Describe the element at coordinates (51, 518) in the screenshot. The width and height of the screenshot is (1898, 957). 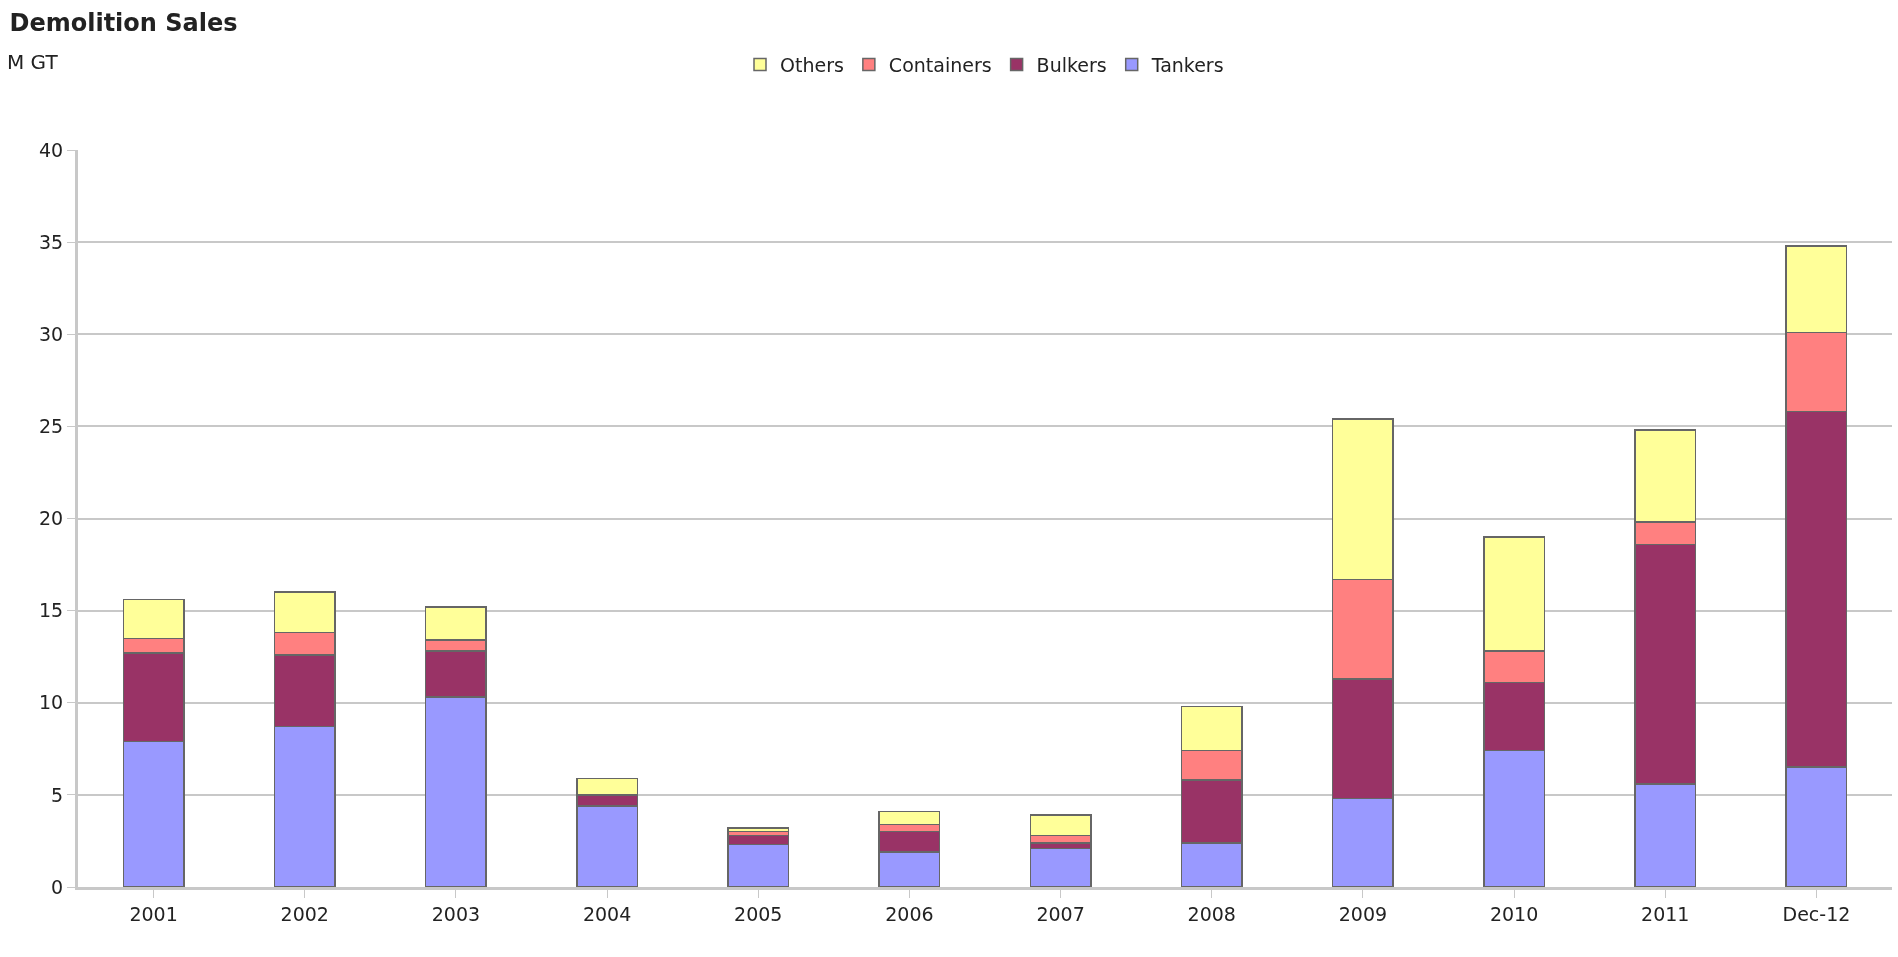
I see `y-tick-label: 20` at that location.